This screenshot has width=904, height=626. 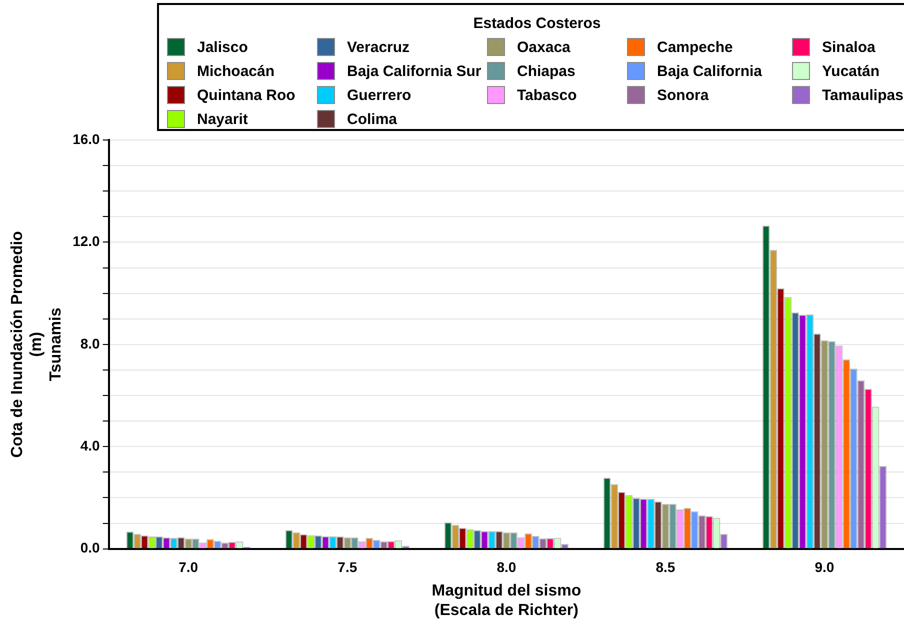 What do you see at coordinates (543, 47) in the screenshot?
I see `legend-label: Oaxaca` at bounding box center [543, 47].